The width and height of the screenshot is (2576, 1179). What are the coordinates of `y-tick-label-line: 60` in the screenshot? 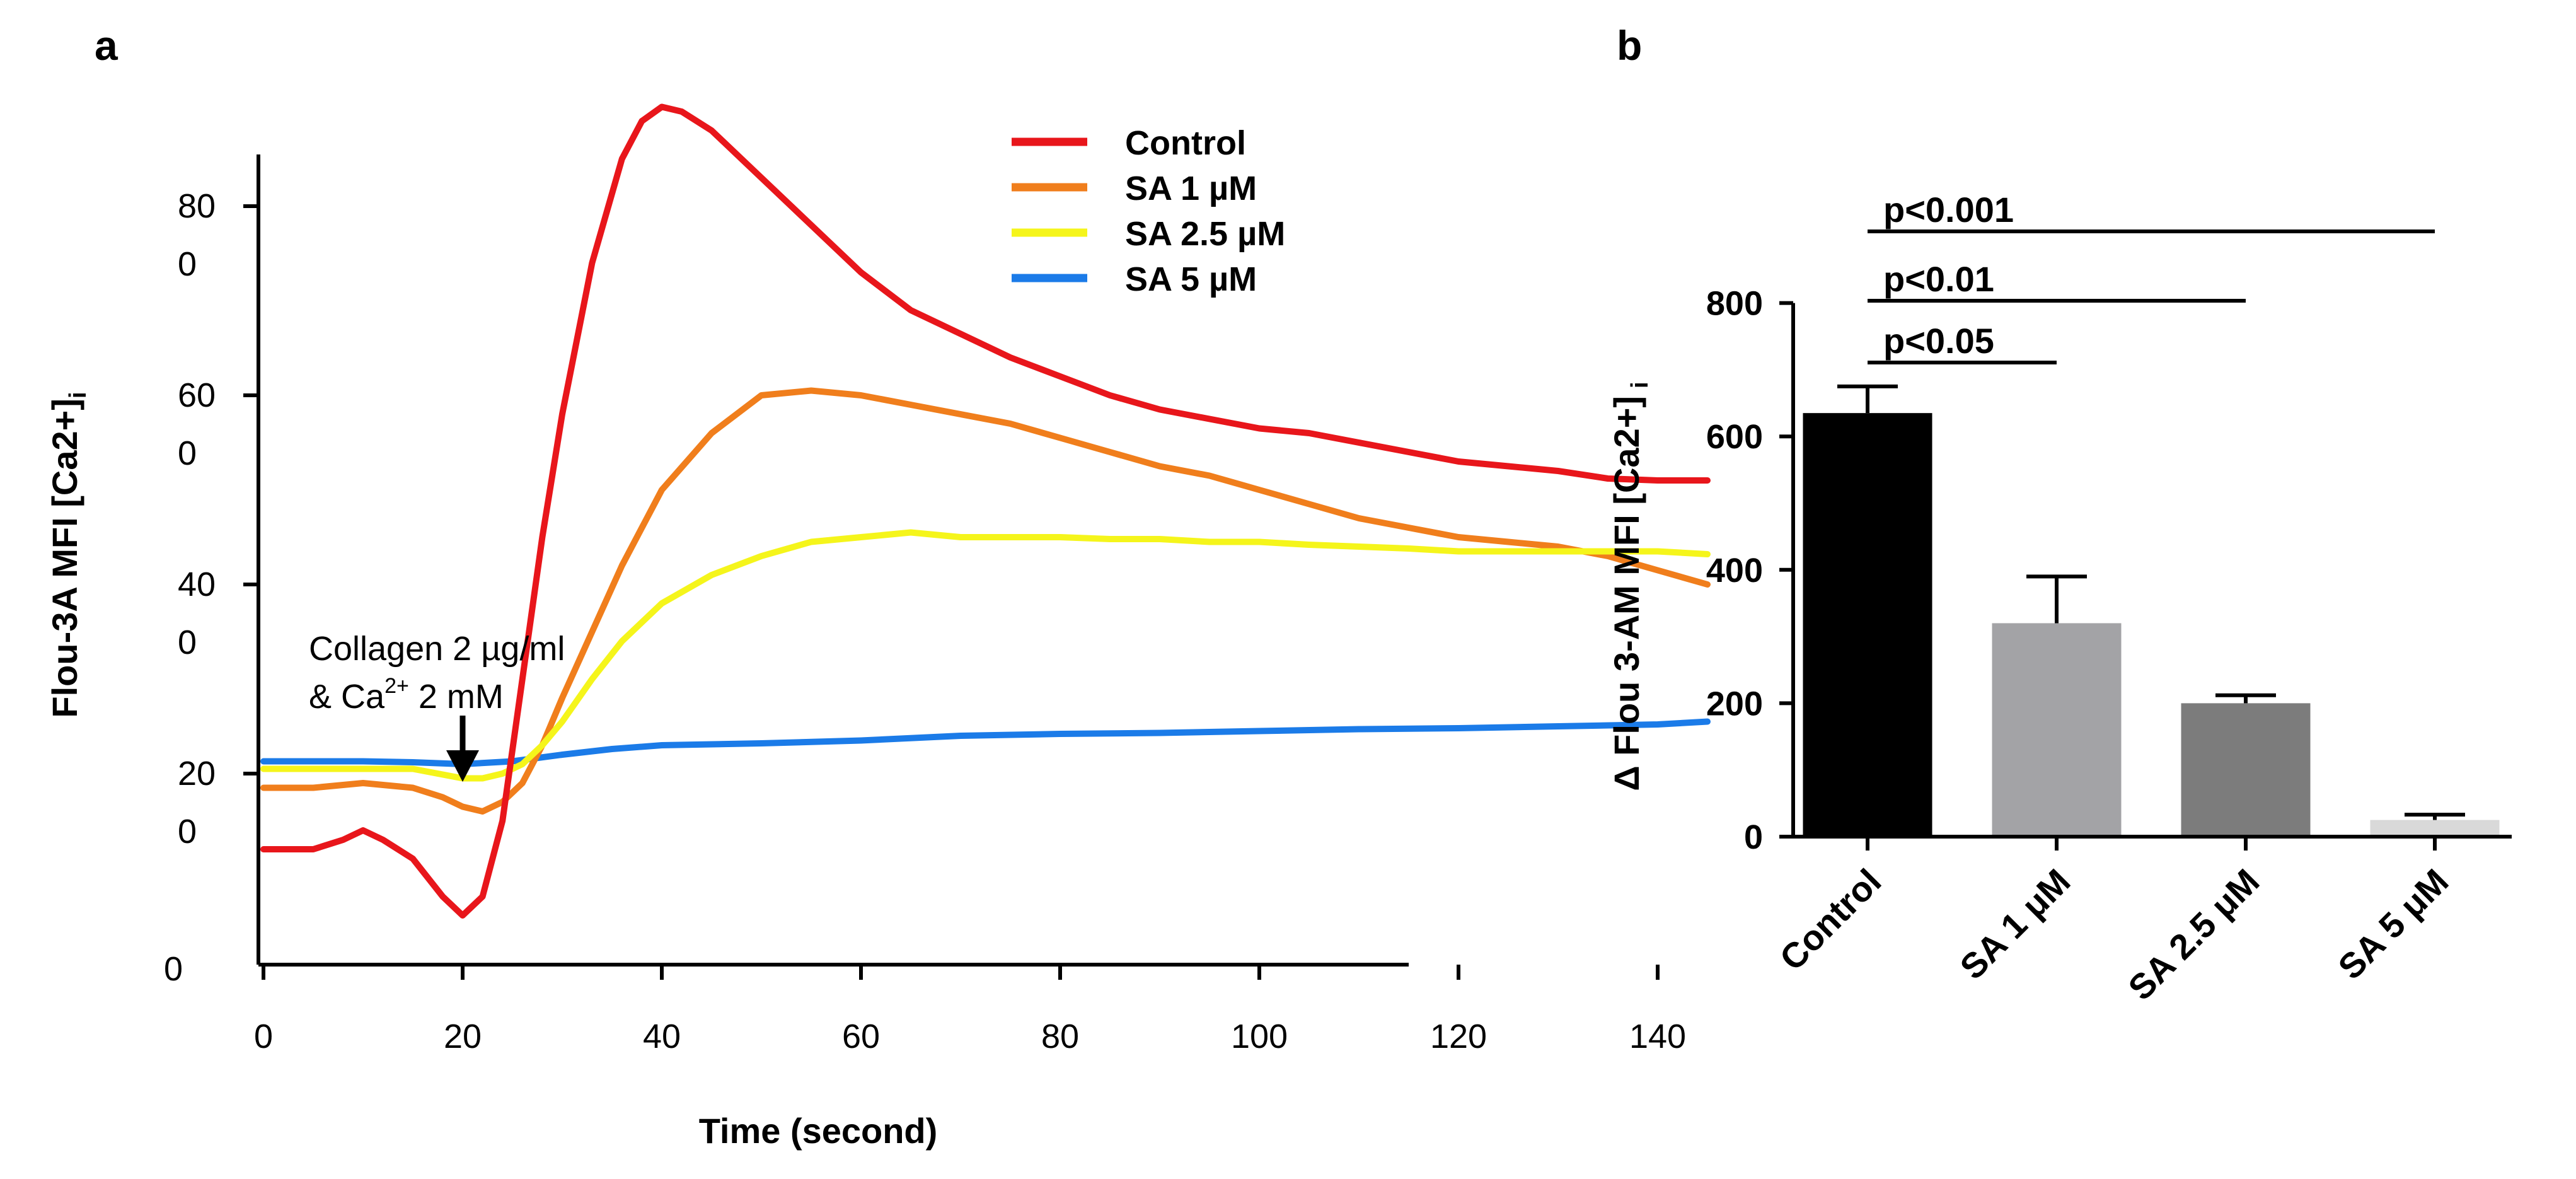 It's located at (197, 395).